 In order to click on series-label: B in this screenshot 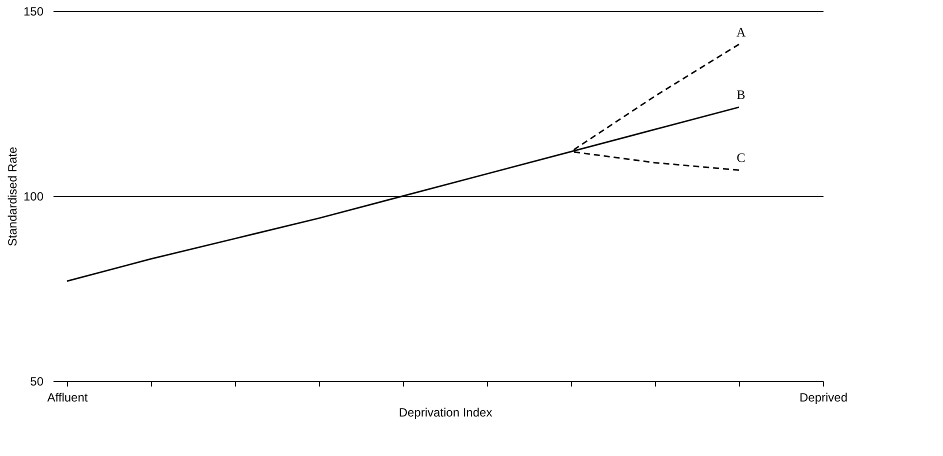, I will do `click(741, 94)`.